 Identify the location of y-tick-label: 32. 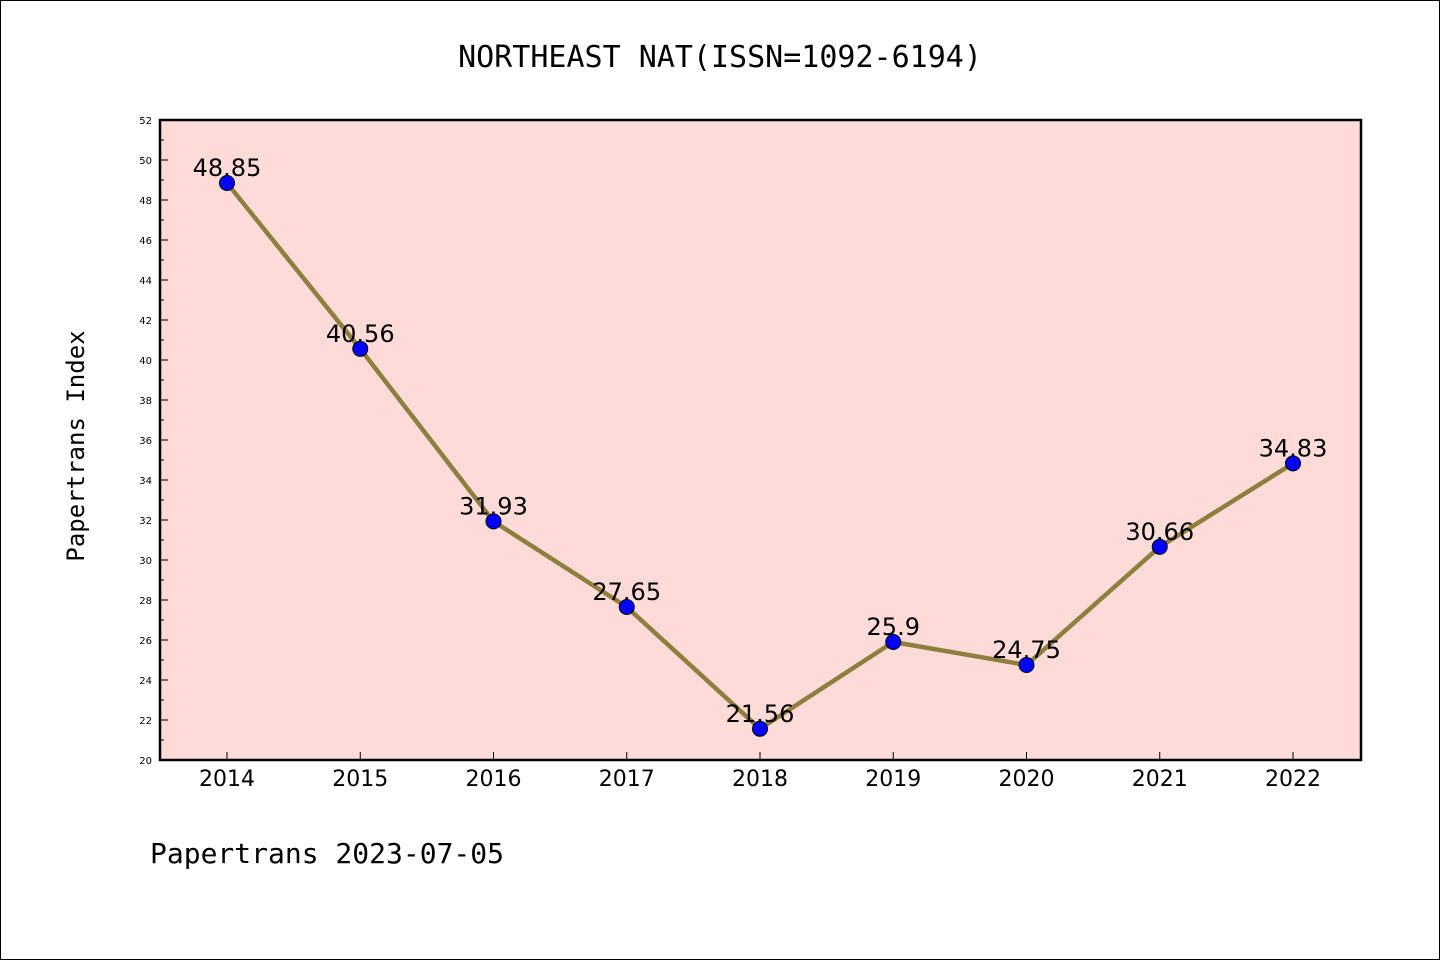
(145, 521).